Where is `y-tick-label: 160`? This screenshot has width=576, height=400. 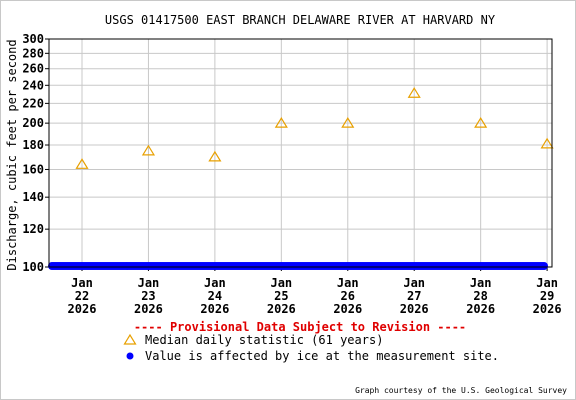
y-tick-label: 160 is located at coordinates (33, 169).